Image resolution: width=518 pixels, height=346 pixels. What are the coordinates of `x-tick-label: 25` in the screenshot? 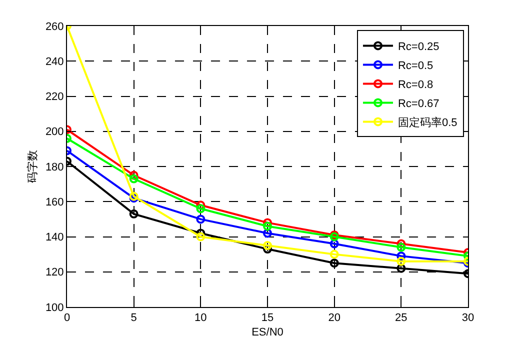 It's located at (401, 318).